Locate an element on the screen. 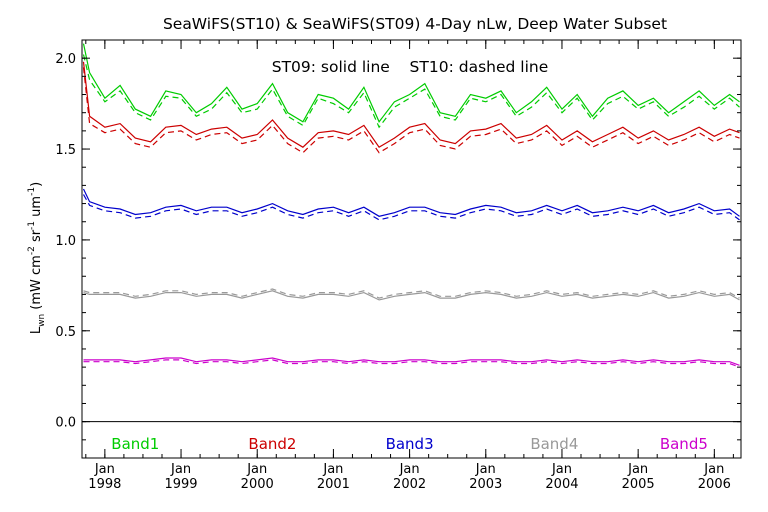 The image size is (768, 512). legend-label-band2: Band2 is located at coordinates (272, 444).